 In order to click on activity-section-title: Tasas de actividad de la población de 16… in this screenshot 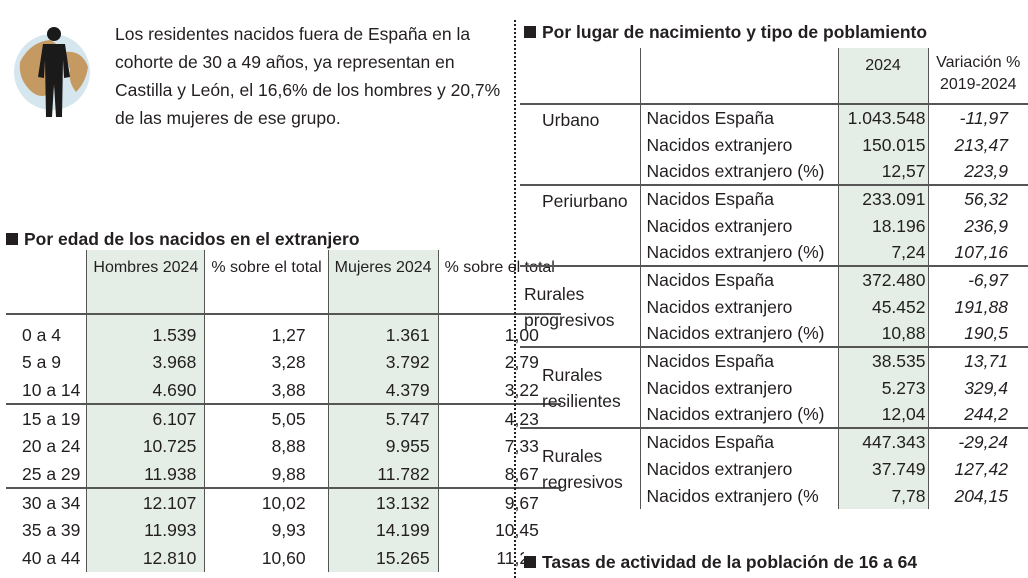, I will do `click(721, 562)`.